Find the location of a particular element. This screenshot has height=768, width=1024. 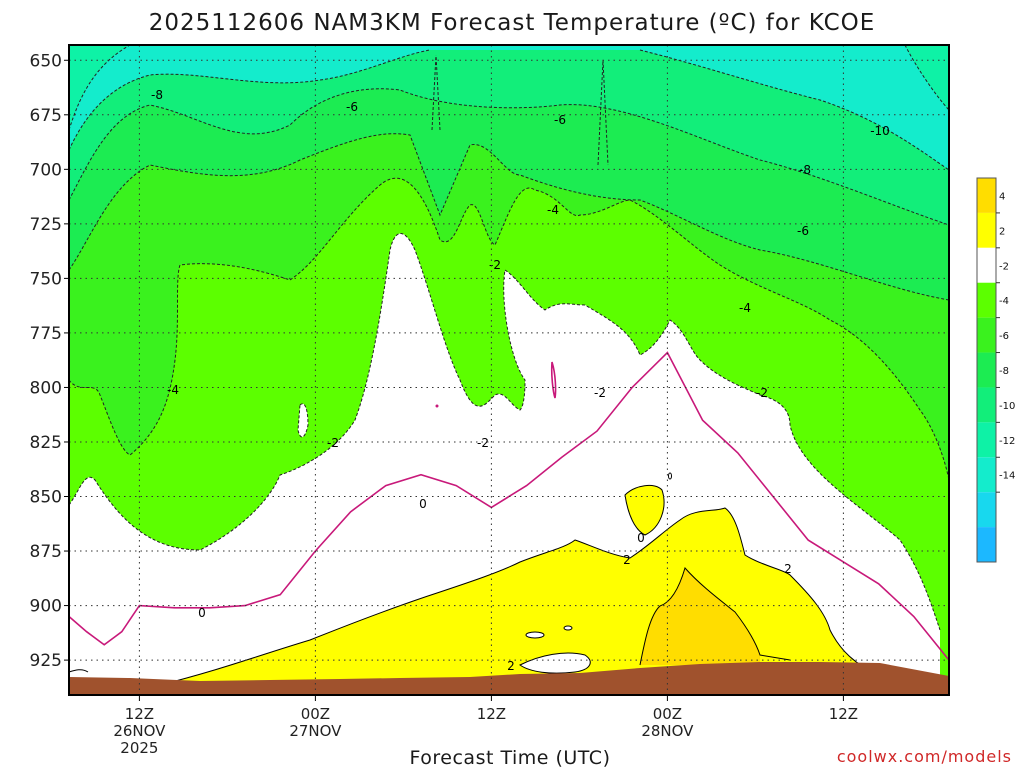

colorbar-tick-label: 2 is located at coordinates (1002, 231).